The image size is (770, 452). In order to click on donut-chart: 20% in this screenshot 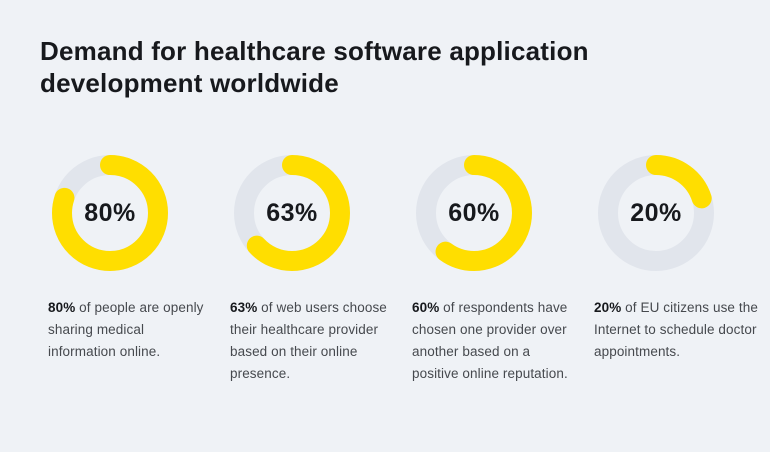, I will do `click(656, 213)`.